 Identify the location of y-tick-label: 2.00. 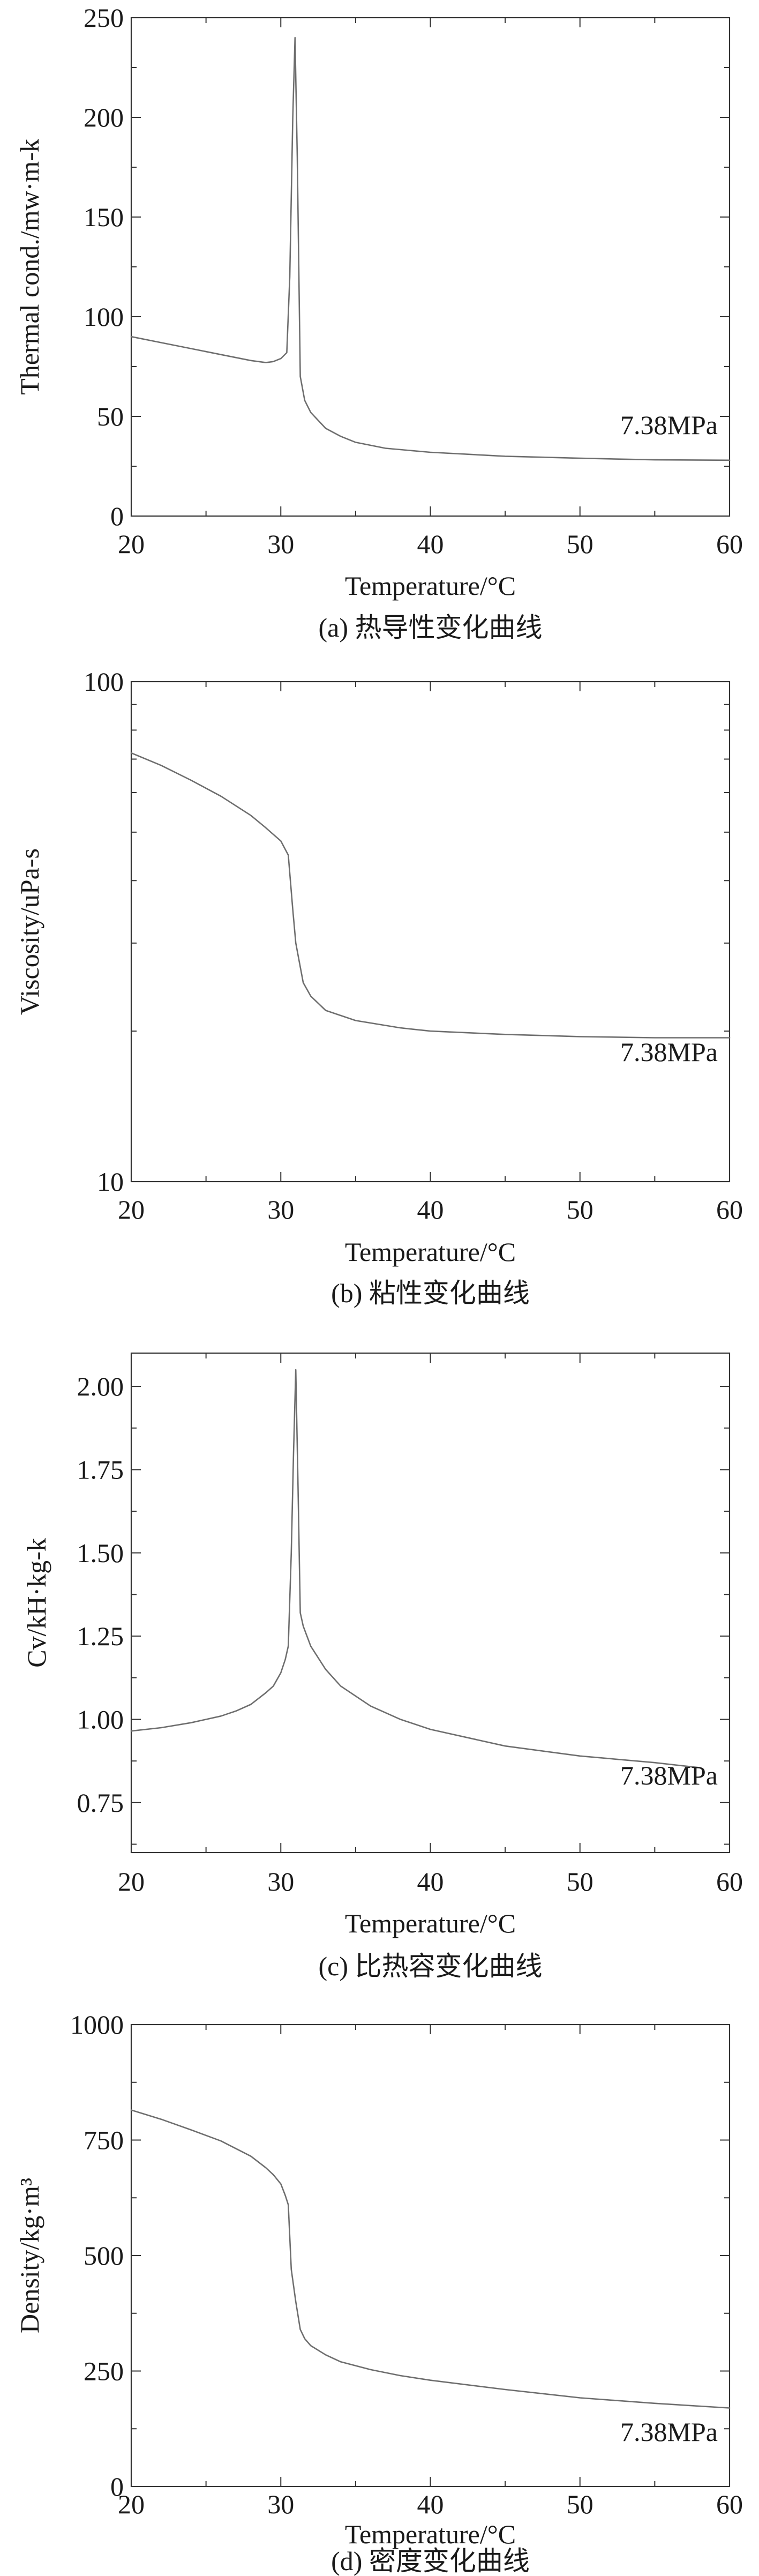
(100, 1386).